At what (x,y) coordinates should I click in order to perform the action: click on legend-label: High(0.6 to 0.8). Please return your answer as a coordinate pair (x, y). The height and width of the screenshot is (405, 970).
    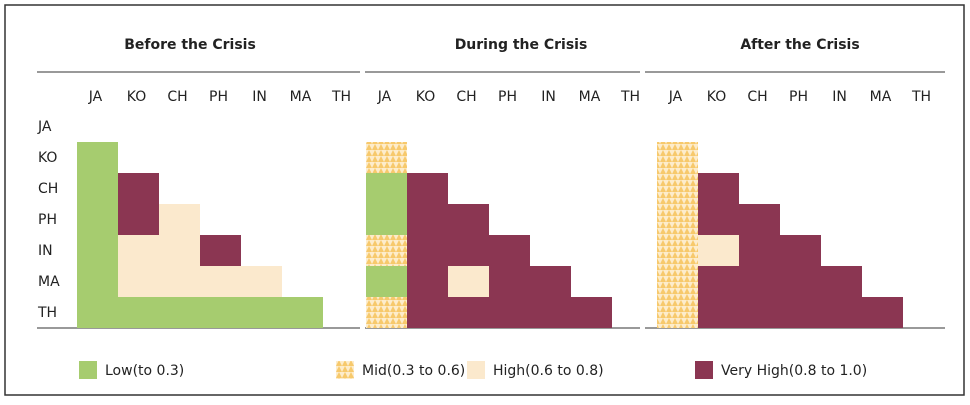
    Looking at the image, I should click on (548, 371).